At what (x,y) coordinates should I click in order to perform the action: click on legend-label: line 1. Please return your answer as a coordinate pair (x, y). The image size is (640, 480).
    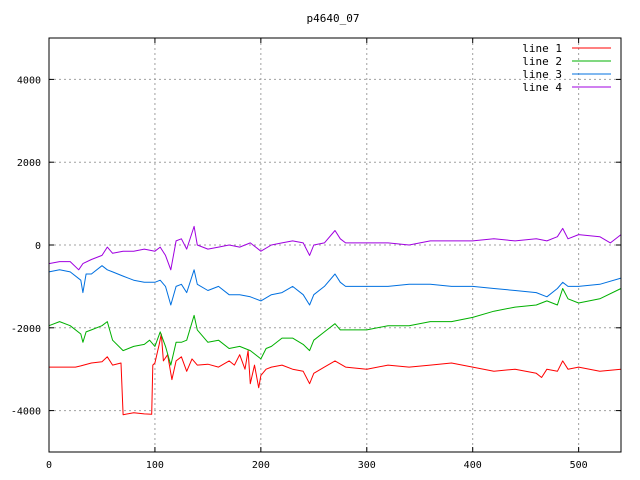
    Looking at the image, I should click on (542, 48).